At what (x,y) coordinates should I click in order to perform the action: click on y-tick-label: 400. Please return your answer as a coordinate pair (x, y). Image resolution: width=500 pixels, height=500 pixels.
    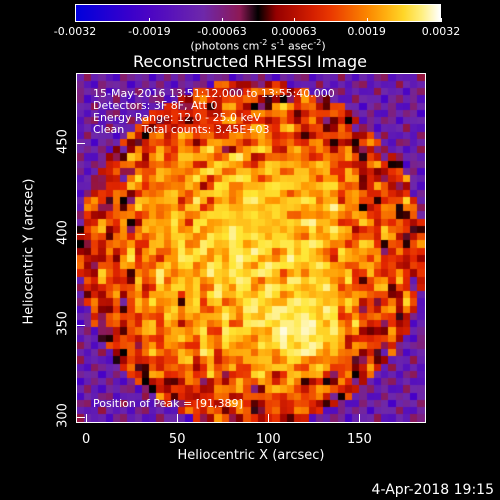
    Looking at the image, I should click on (63, 233).